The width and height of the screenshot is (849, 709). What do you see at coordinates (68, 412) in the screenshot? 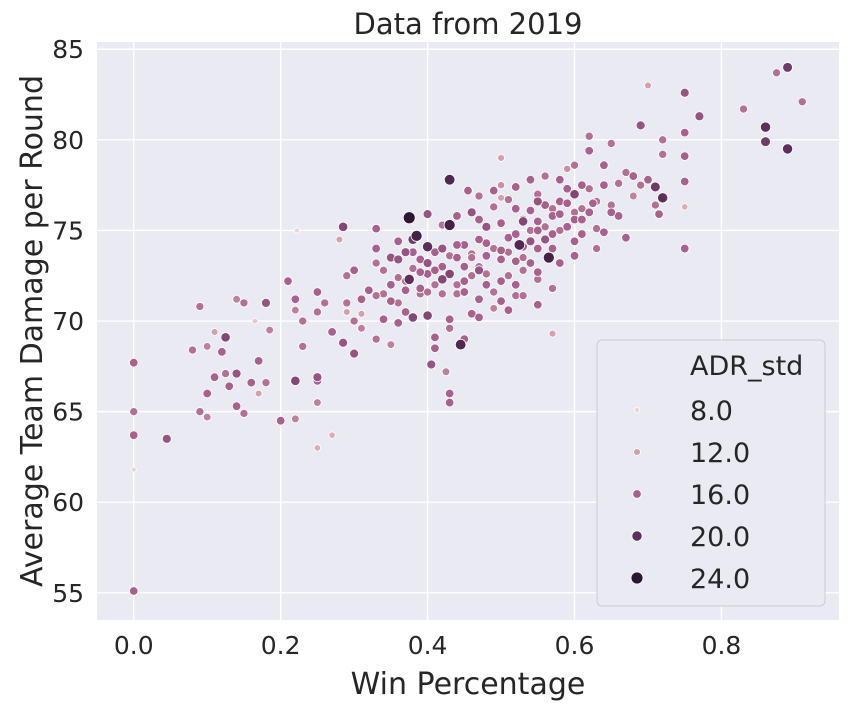
I see `y-tick-label-2: 65` at bounding box center [68, 412].